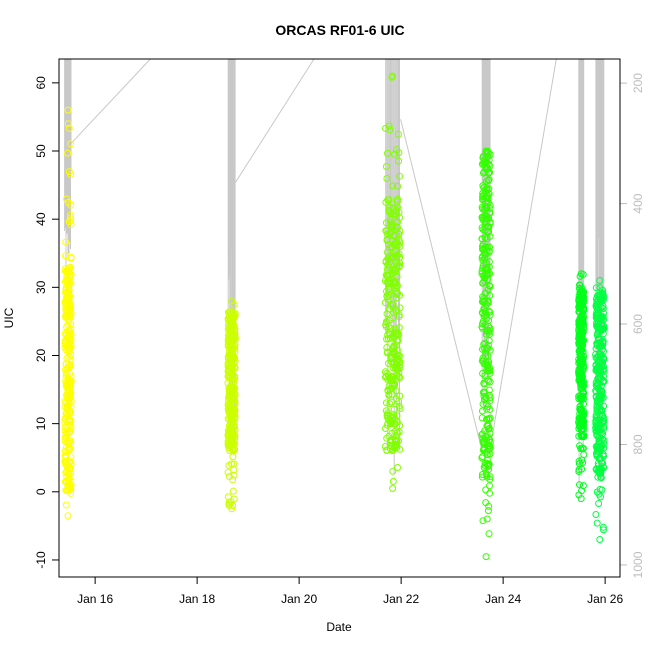  I want to click on y2-tick-label: 800, so click(638, 444).